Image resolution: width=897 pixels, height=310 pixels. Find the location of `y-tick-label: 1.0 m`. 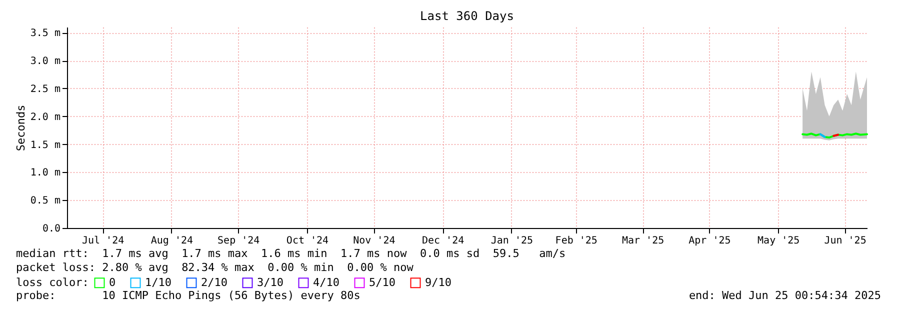

y-tick-label: 1.0 m is located at coordinates (45, 173).